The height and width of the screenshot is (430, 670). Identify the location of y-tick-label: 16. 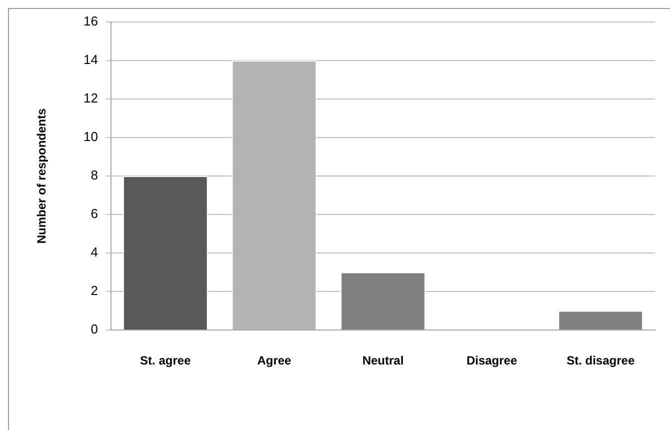
(91, 21).